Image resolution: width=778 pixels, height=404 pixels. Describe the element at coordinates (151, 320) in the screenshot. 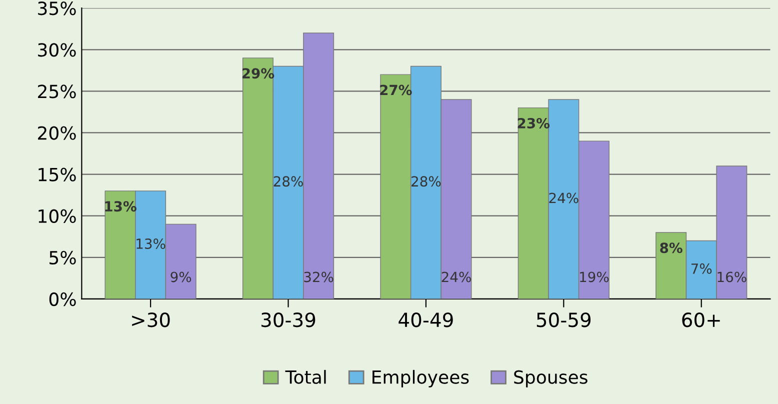

I see `x-tick-label: >30` at that location.